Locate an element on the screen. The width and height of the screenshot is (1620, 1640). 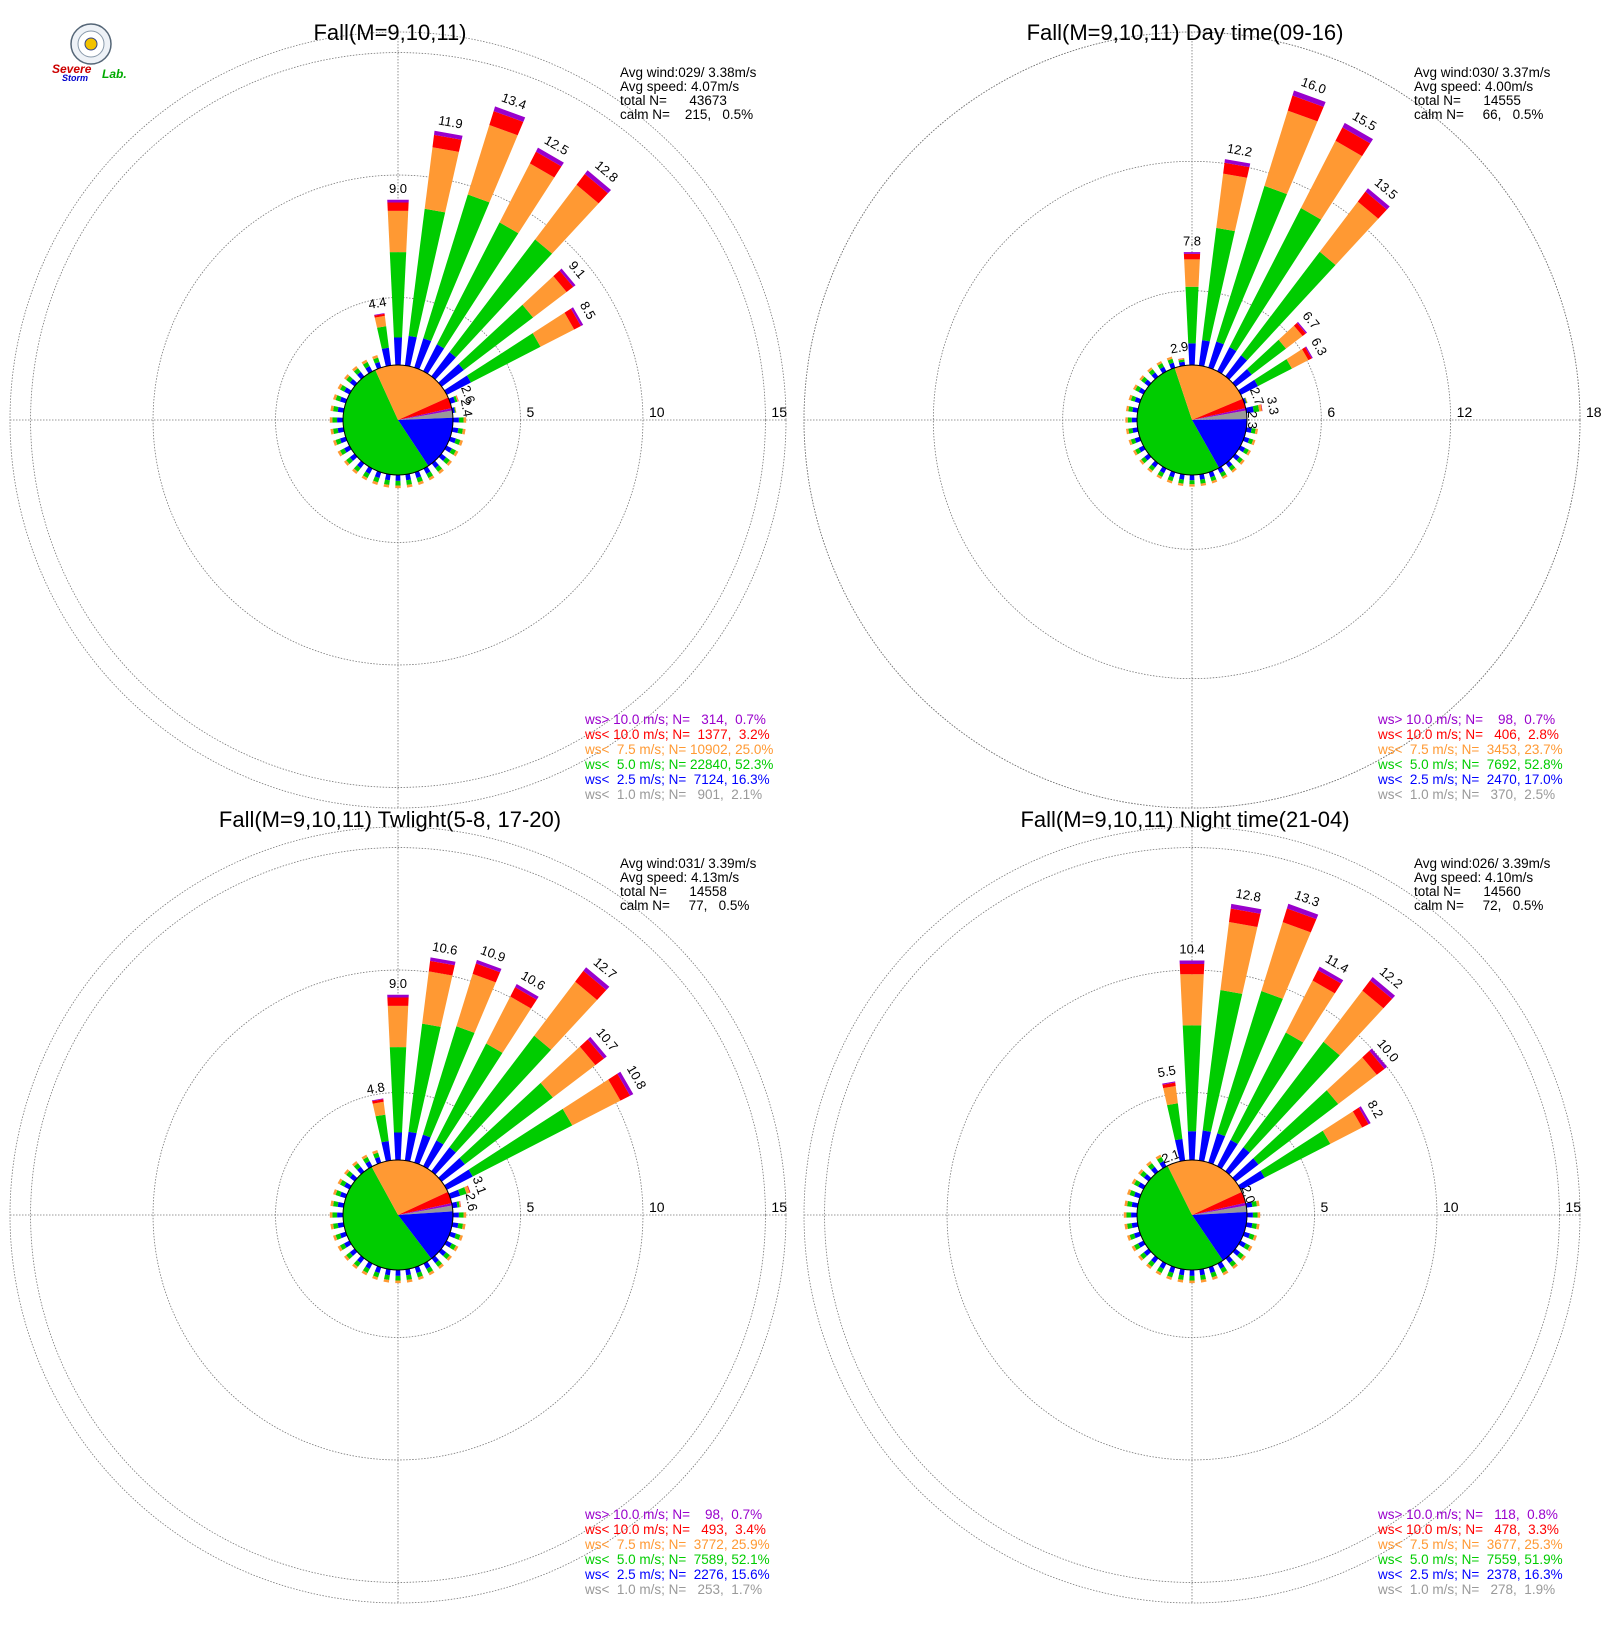
bar-value-label: 10.9 is located at coordinates (493, 953).